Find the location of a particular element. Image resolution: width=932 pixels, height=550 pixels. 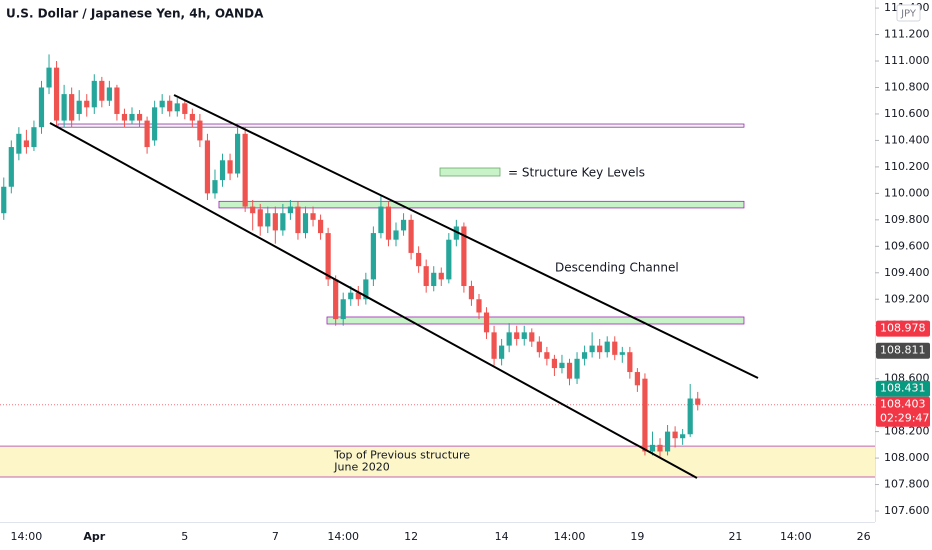

y-tick-label: 108.200 is located at coordinates (907, 431).